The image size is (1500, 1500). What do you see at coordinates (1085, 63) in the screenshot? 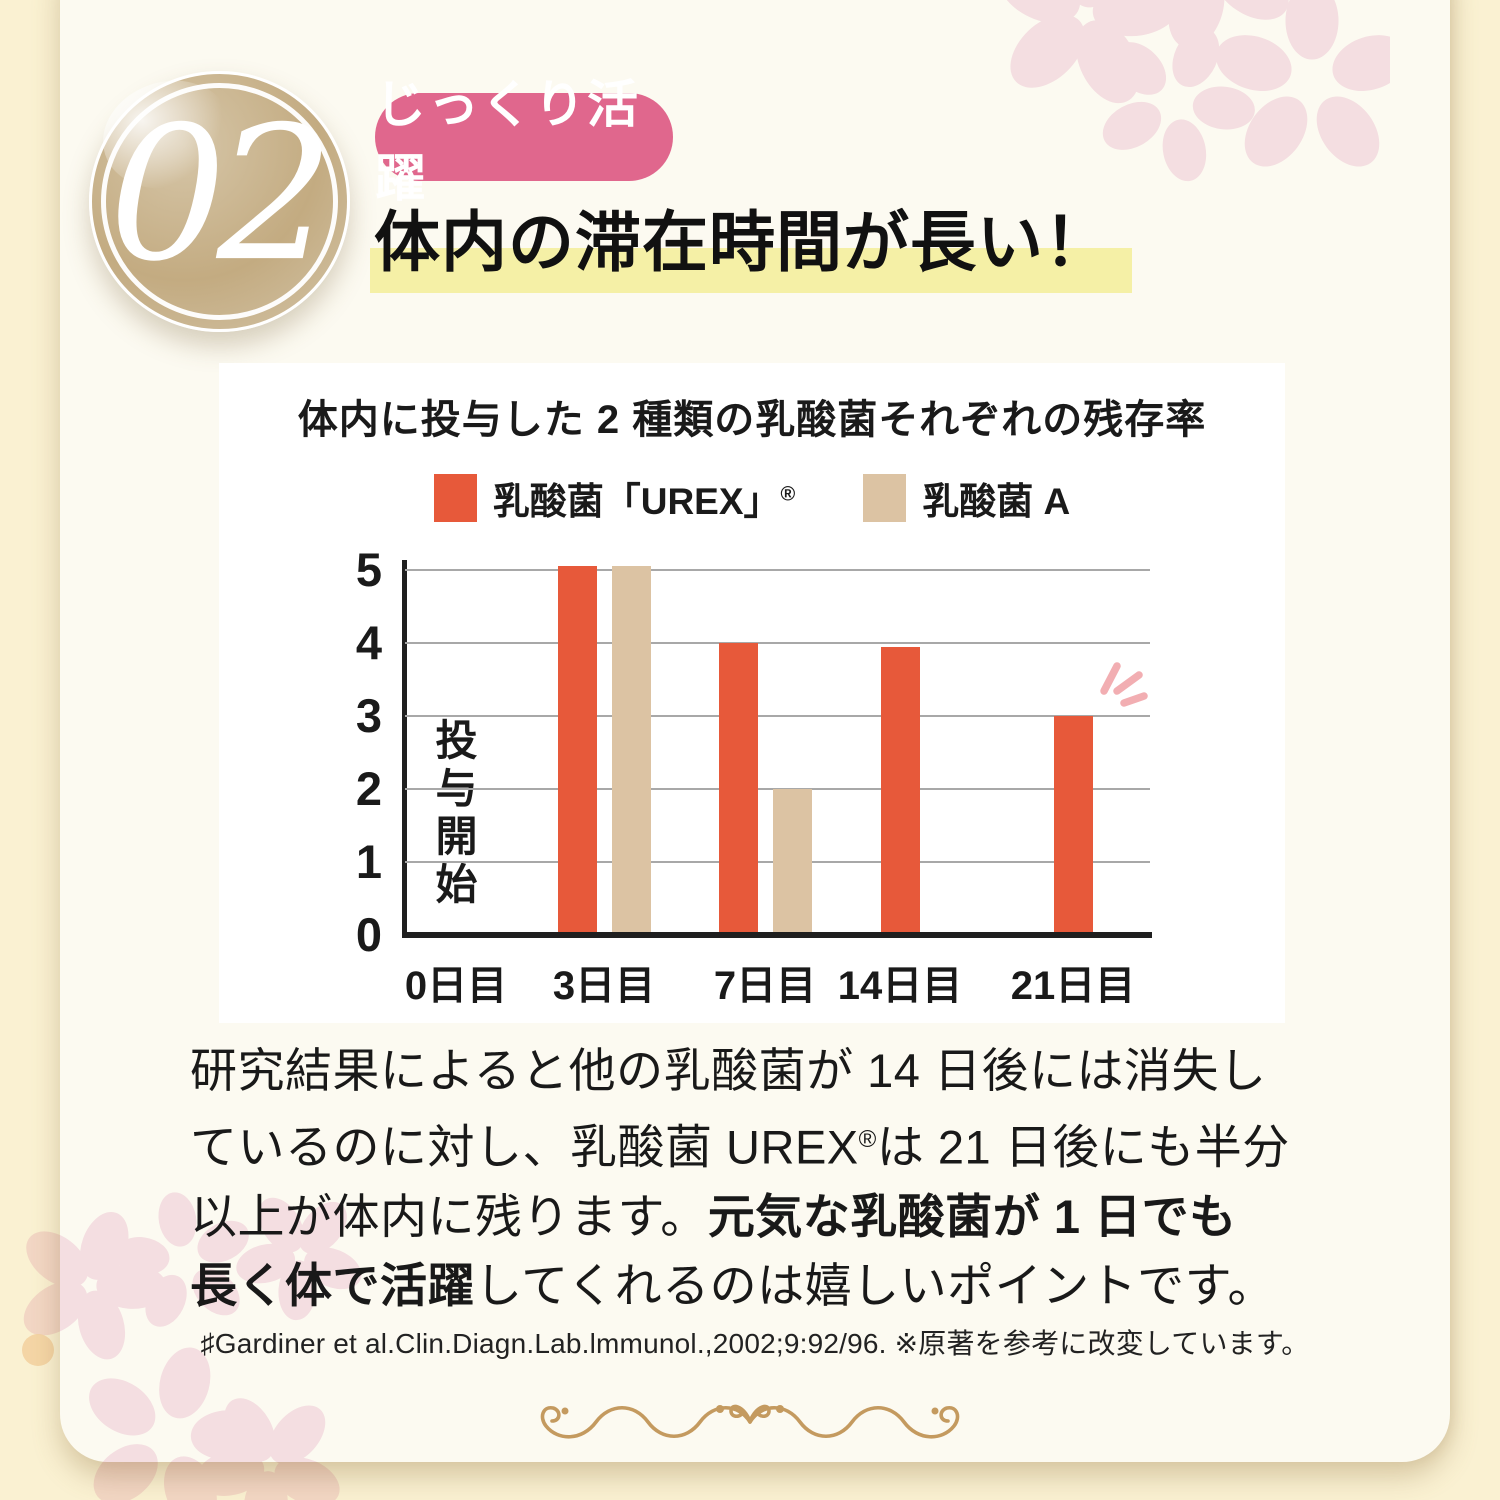
I see `flower-icon` at bounding box center [1085, 63].